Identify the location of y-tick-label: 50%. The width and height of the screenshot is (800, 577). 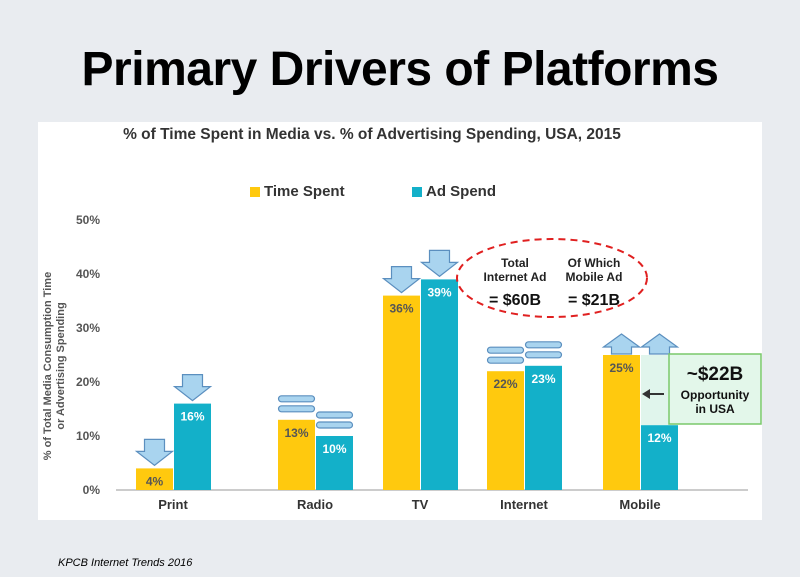
(88, 220).